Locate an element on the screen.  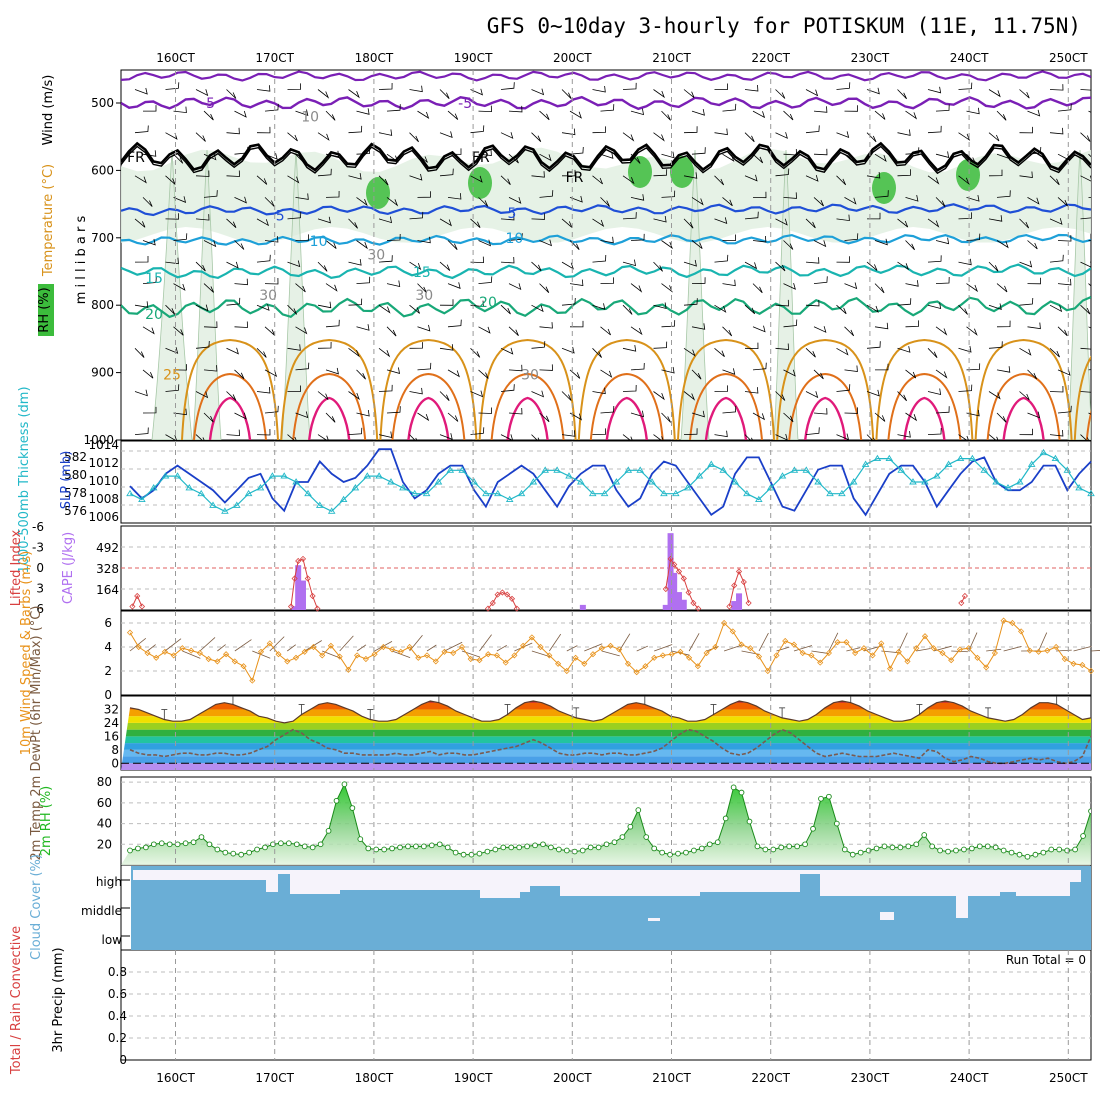
ylabel-temperature: Temperature (°C) is located at coordinates (48, 220).